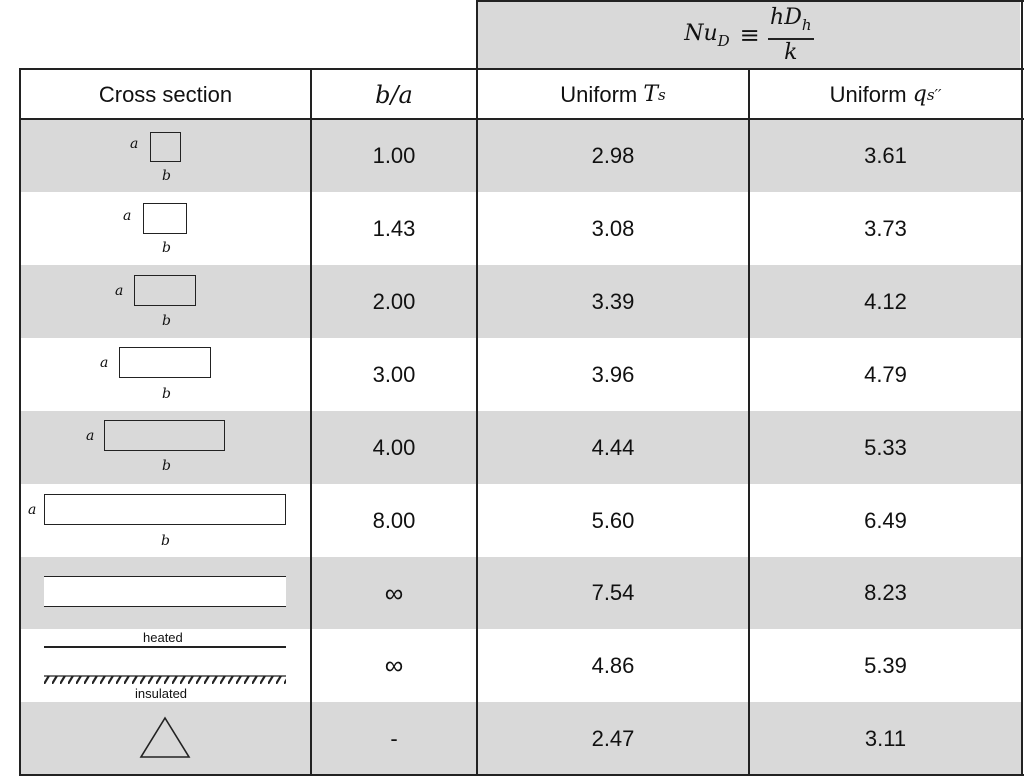 The height and width of the screenshot is (777, 1024). What do you see at coordinates (394, 94) in the screenshot?
I see `header-ratio: b/a` at bounding box center [394, 94].